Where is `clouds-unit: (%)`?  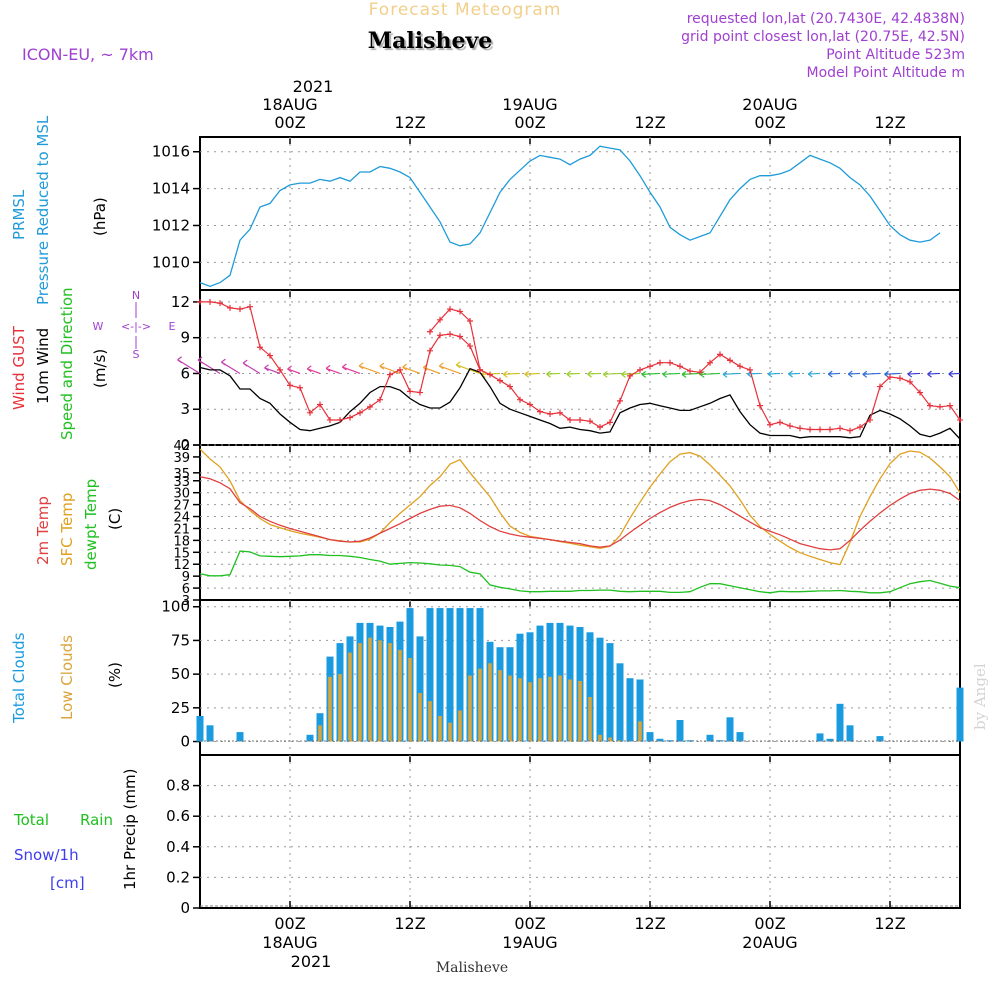
clouds-unit: (%) is located at coordinates (115, 675).